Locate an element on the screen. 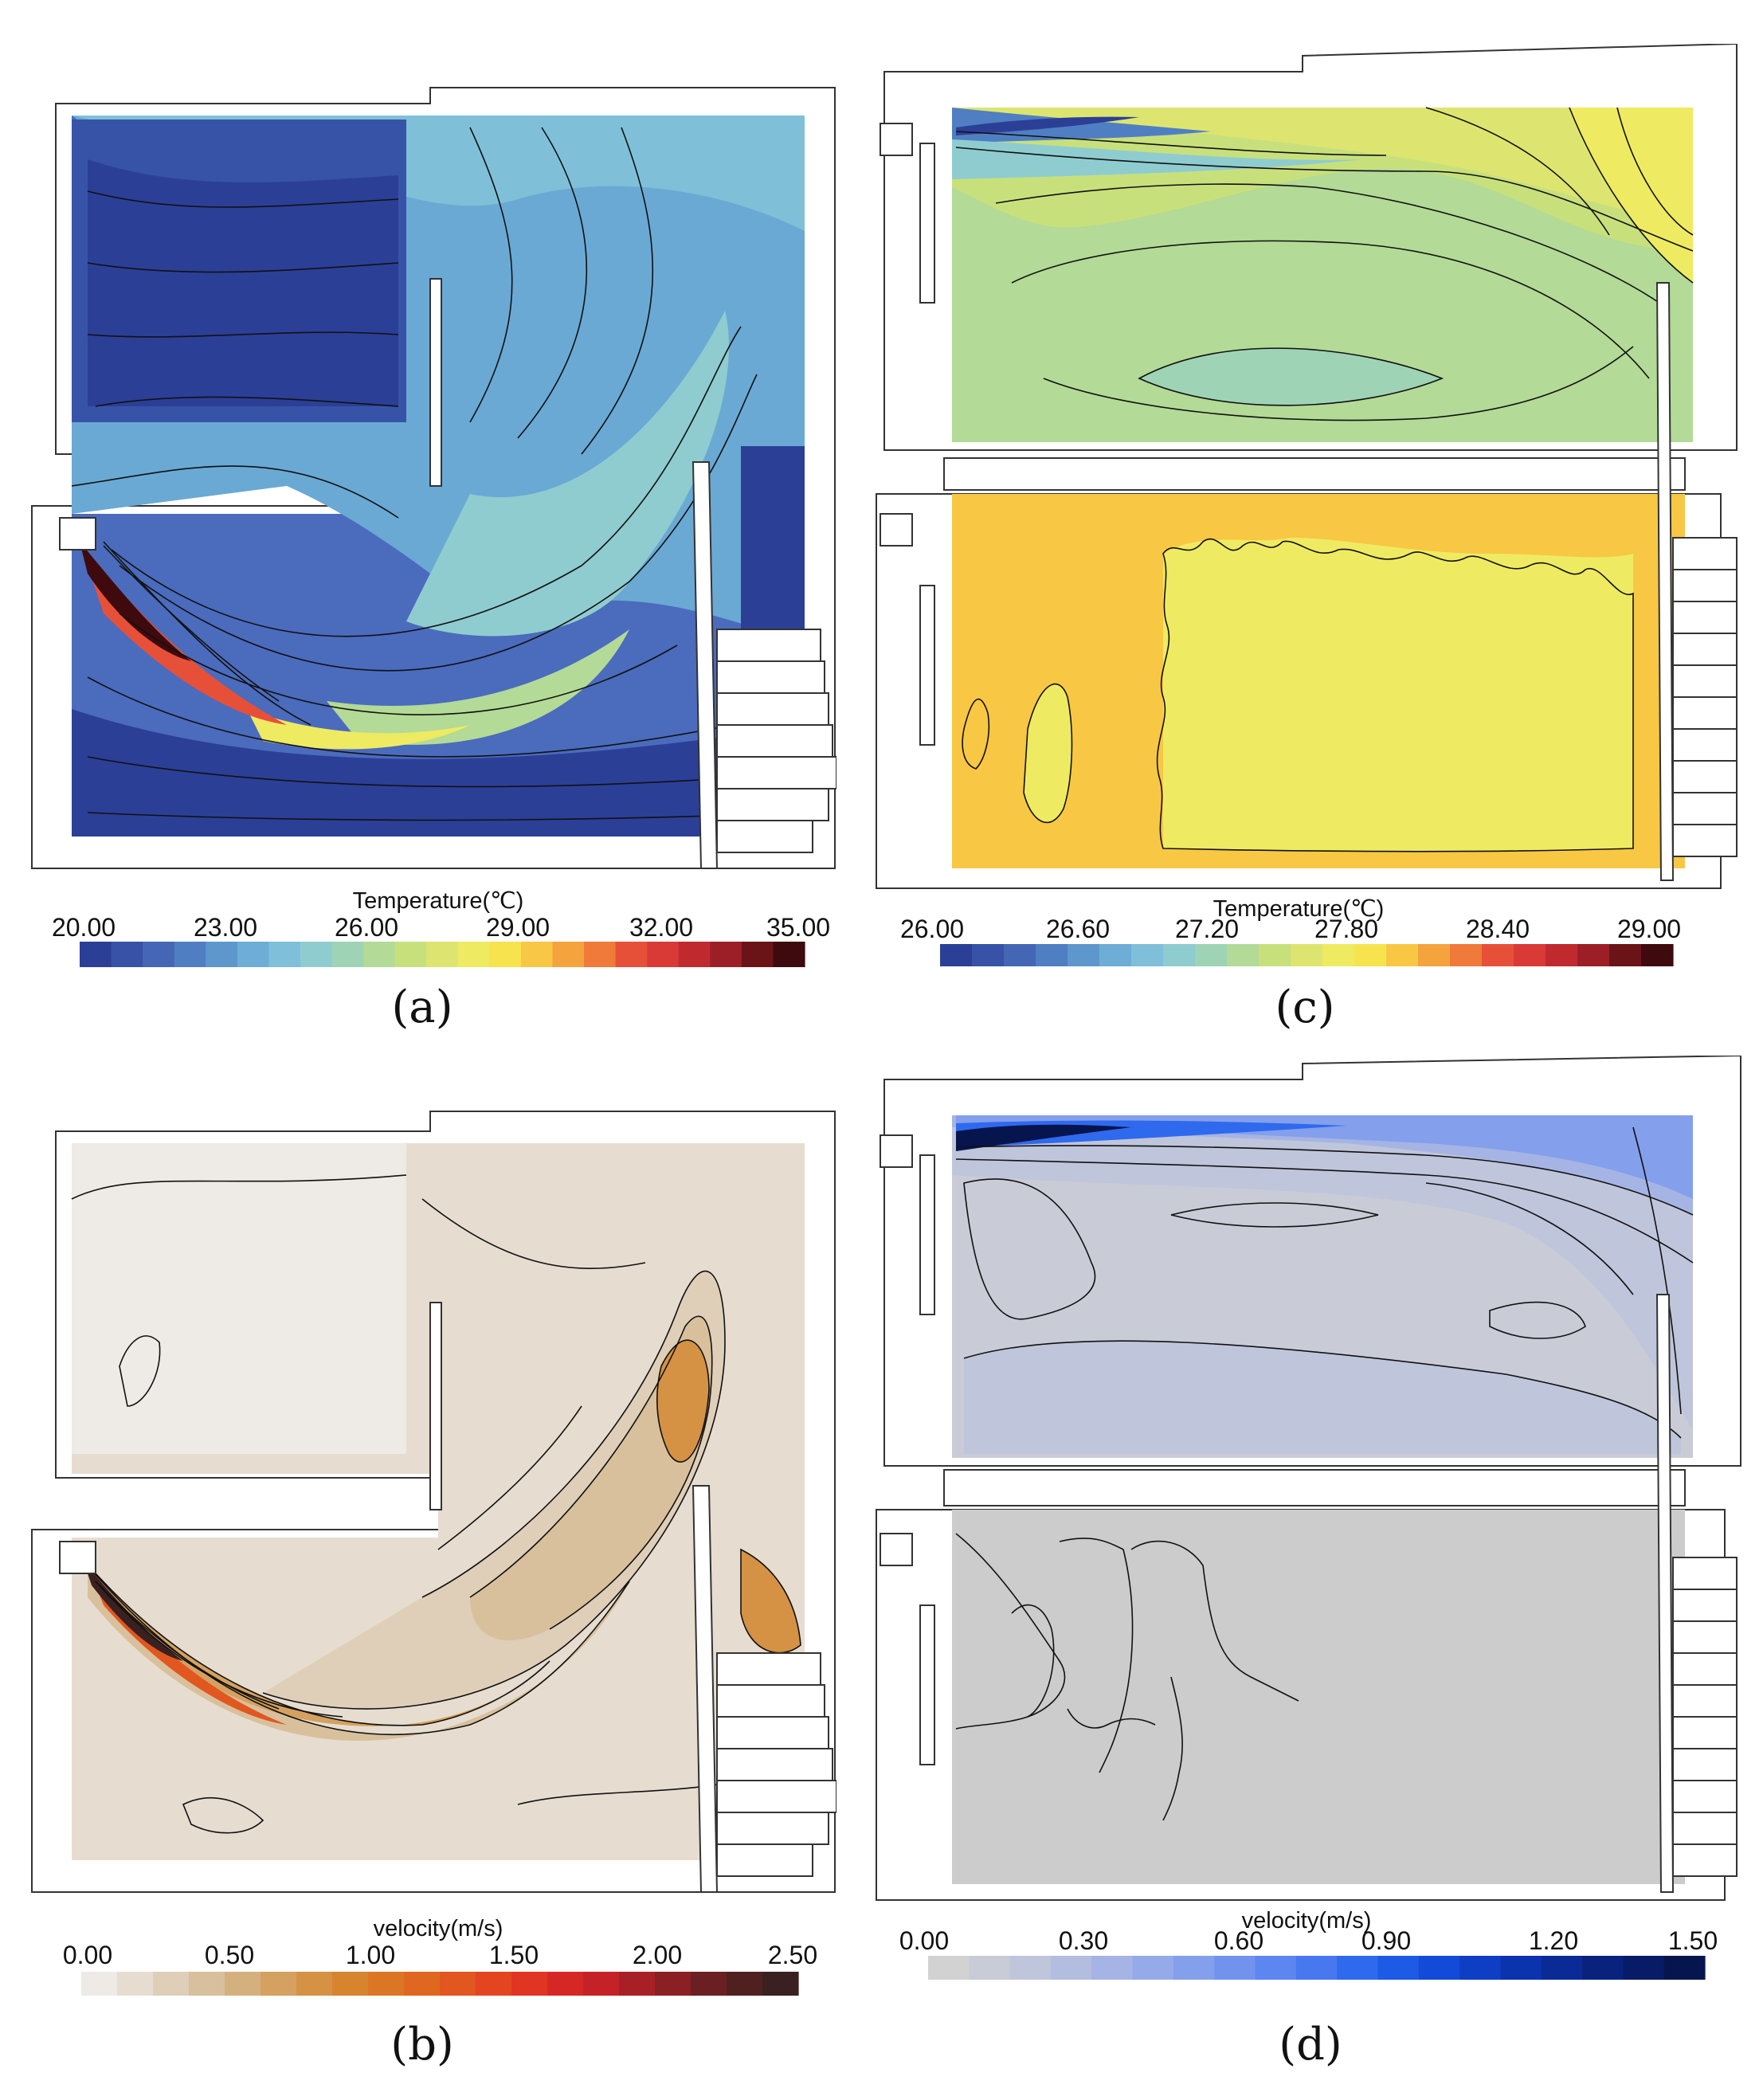 This screenshot has width=1763, height=2100. colorbar-tick: 1.50 is located at coordinates (514, 1955).